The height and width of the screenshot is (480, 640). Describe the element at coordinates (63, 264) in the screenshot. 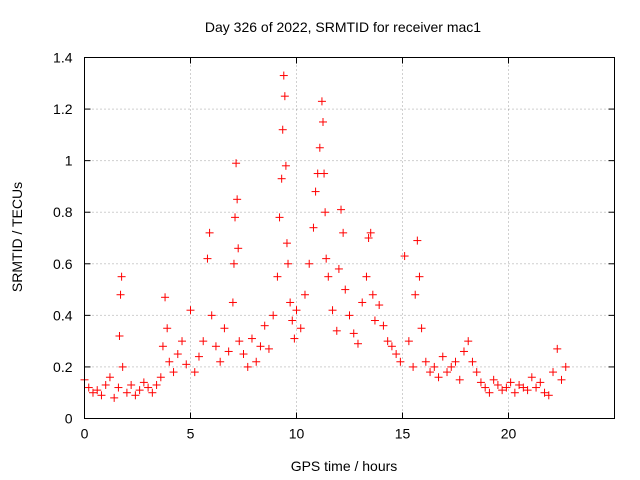

I see `y-tick-label: 0.6` at that location.